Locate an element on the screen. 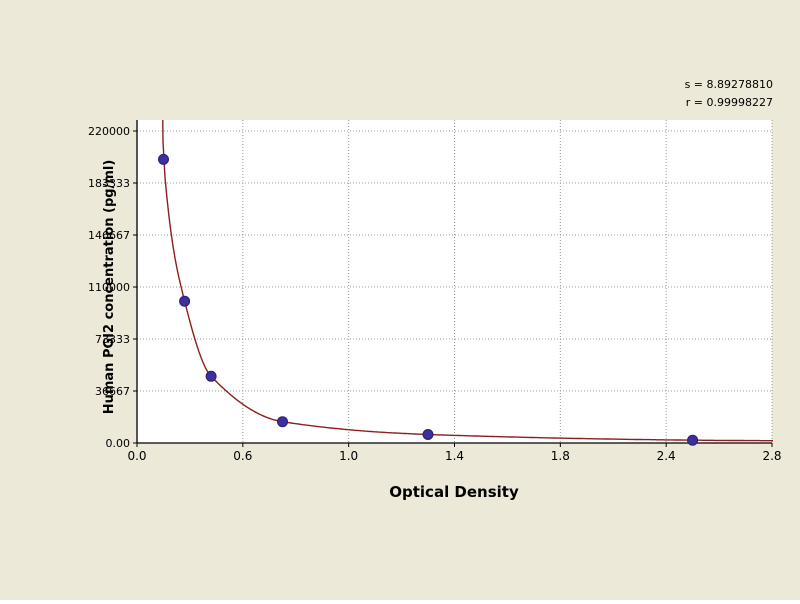 The height and width of the screenshot is (604, 800). fit-stat-r: r = 0.99998227 is located at coordinates (729, 102).